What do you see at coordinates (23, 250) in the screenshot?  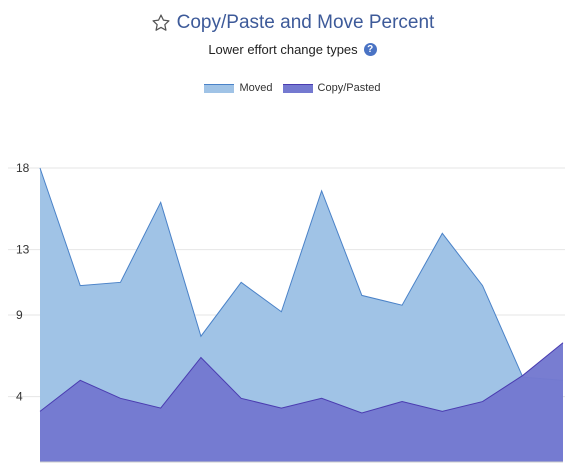 I see `y-tick-label: 13` at bounding box center [23, 250].